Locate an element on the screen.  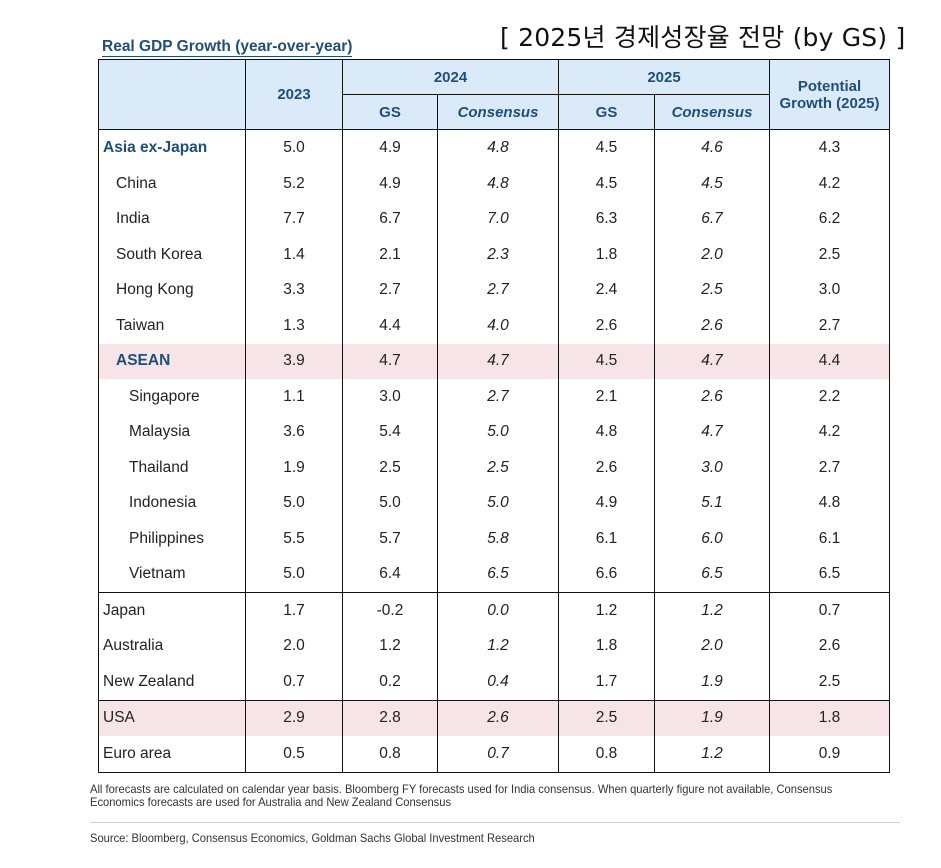
value-2024-gs: 6.4 is located at coordinates (390, 574).